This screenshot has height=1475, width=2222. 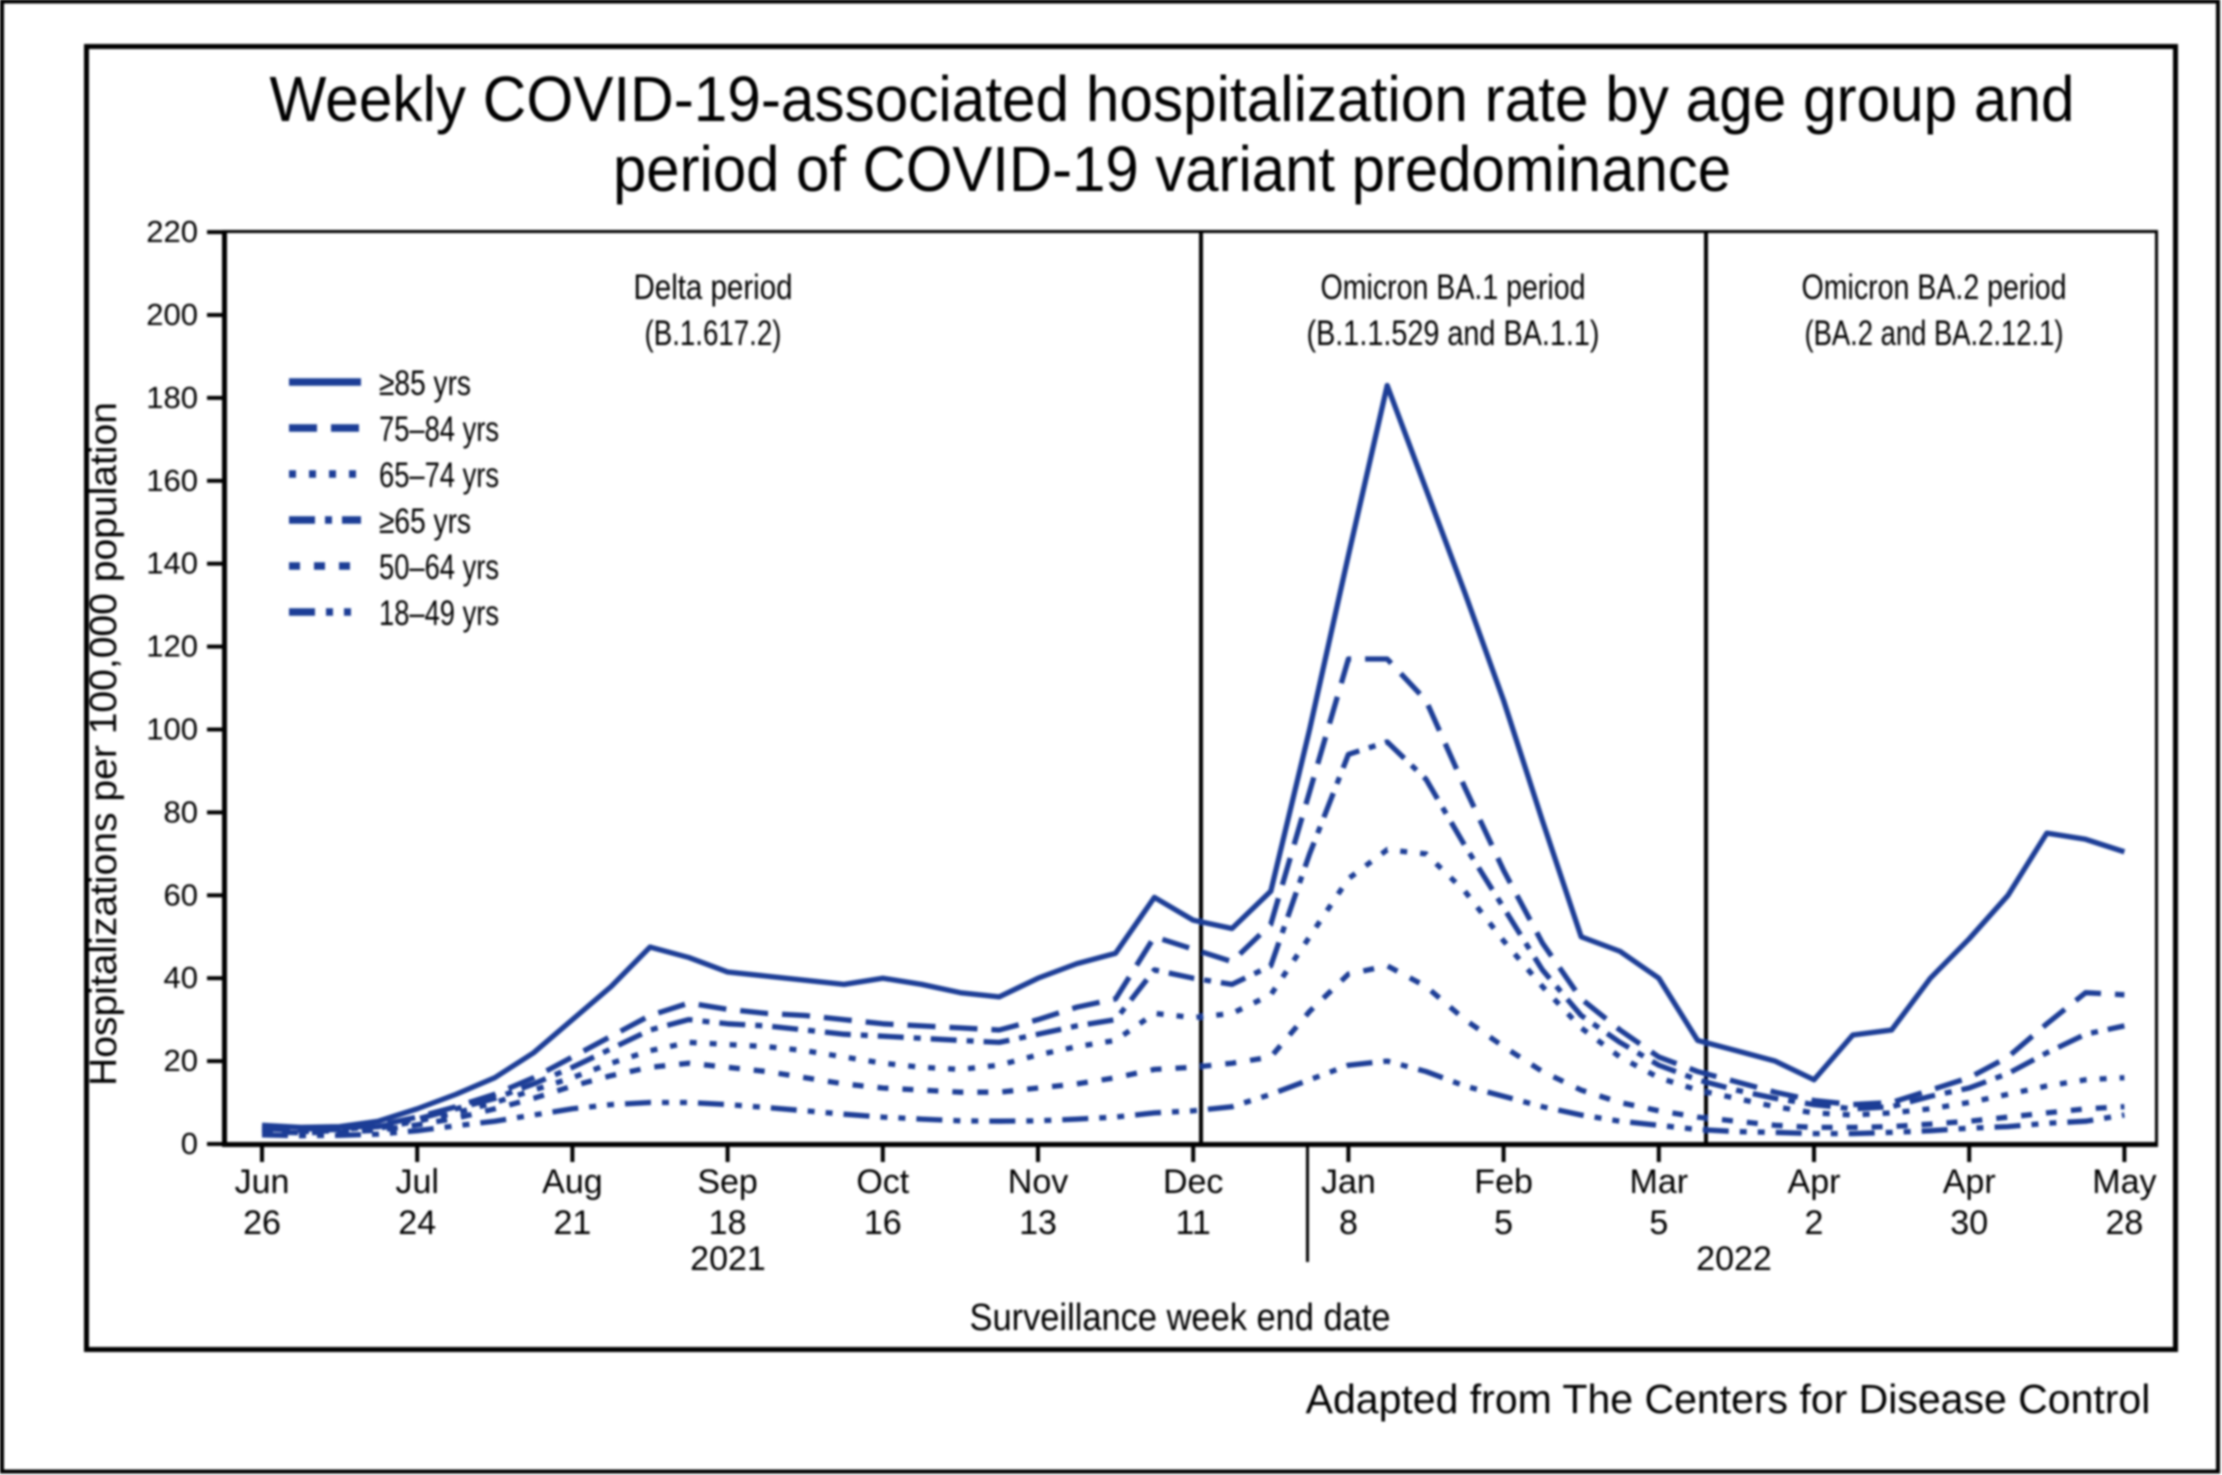 I want to click on svg-text: 24, so click(x=417, y=1223).